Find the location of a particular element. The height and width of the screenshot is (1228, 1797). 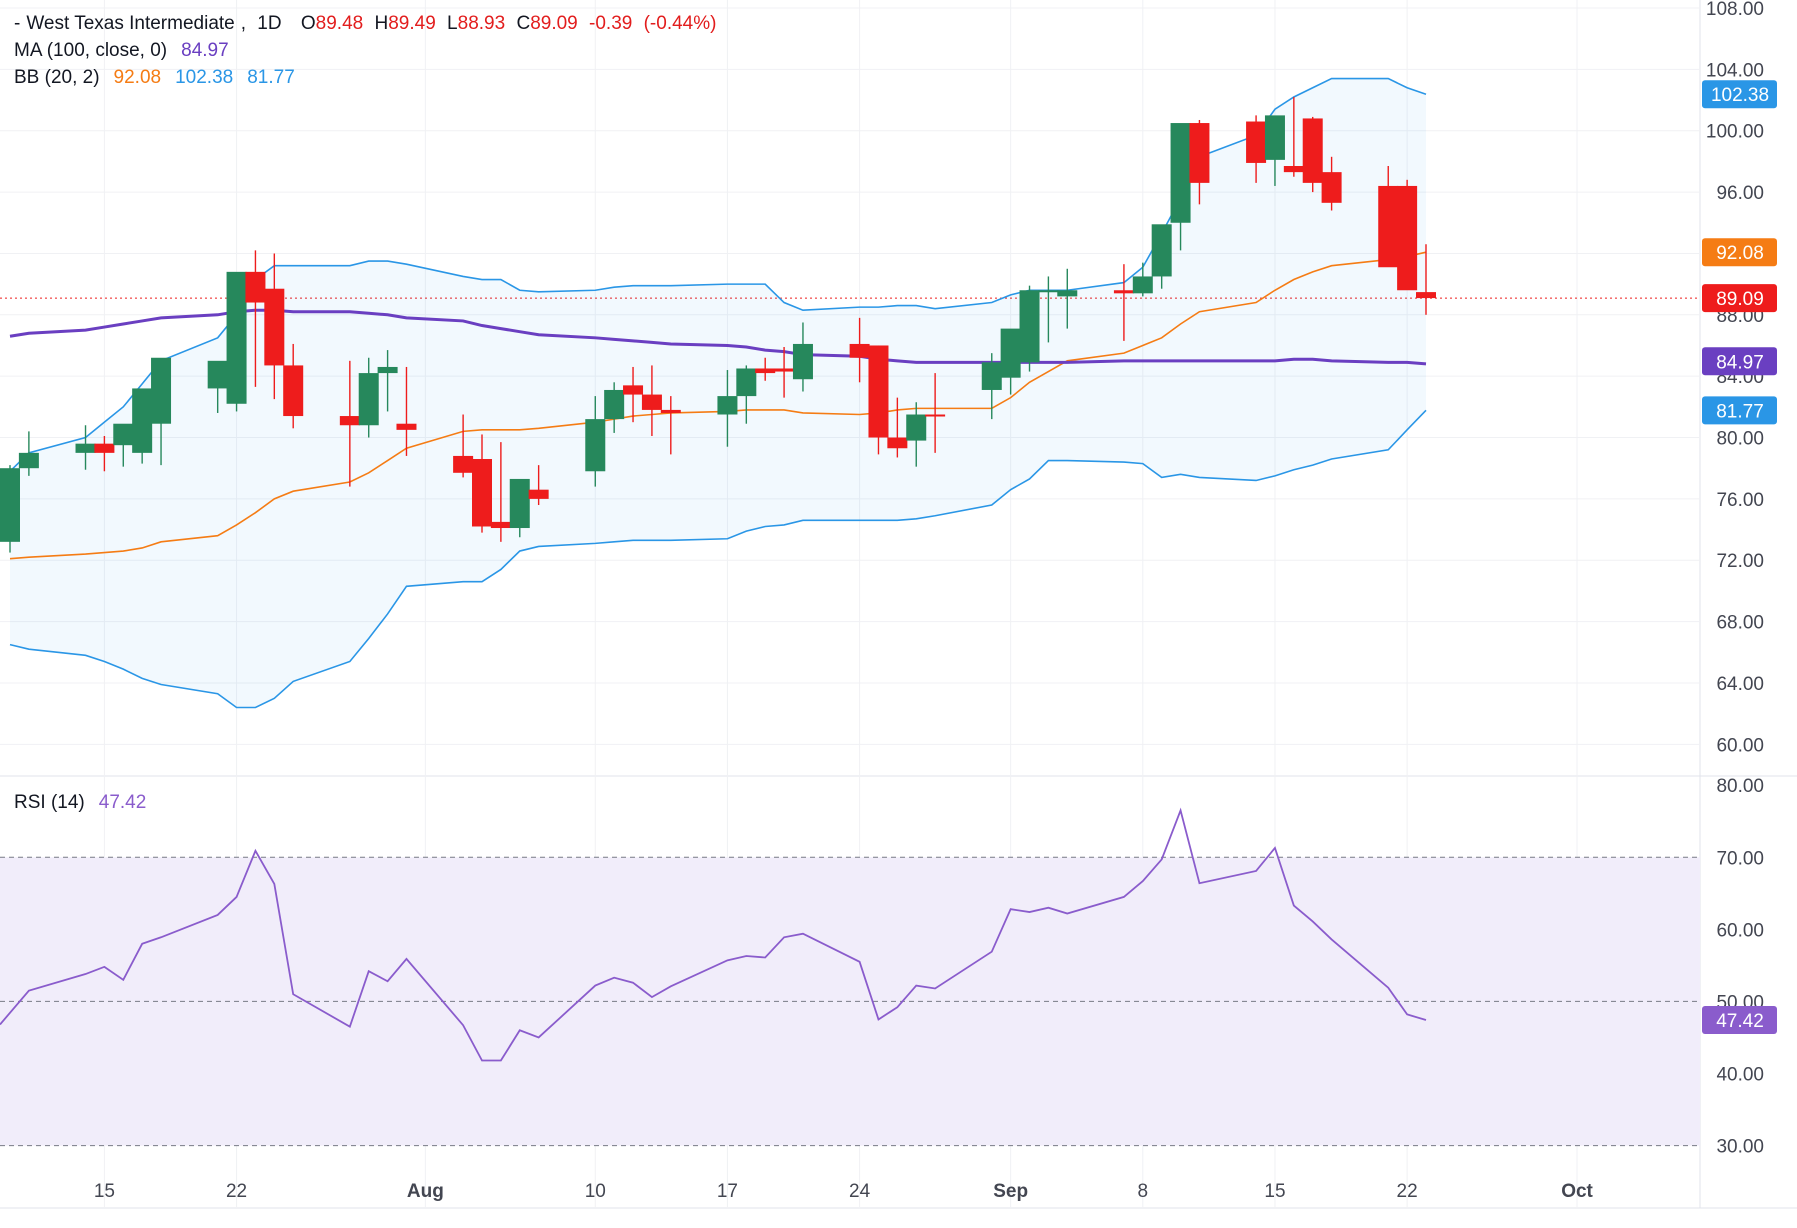

rsi-tick-label: 40.00 is located at coordinates (1740, 1075).